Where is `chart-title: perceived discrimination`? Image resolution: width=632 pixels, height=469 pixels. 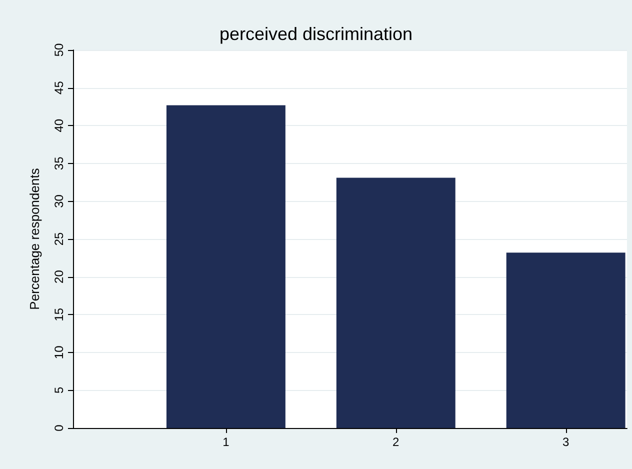
chart-title: perceived discrimination is located at coordinates (316, 34).